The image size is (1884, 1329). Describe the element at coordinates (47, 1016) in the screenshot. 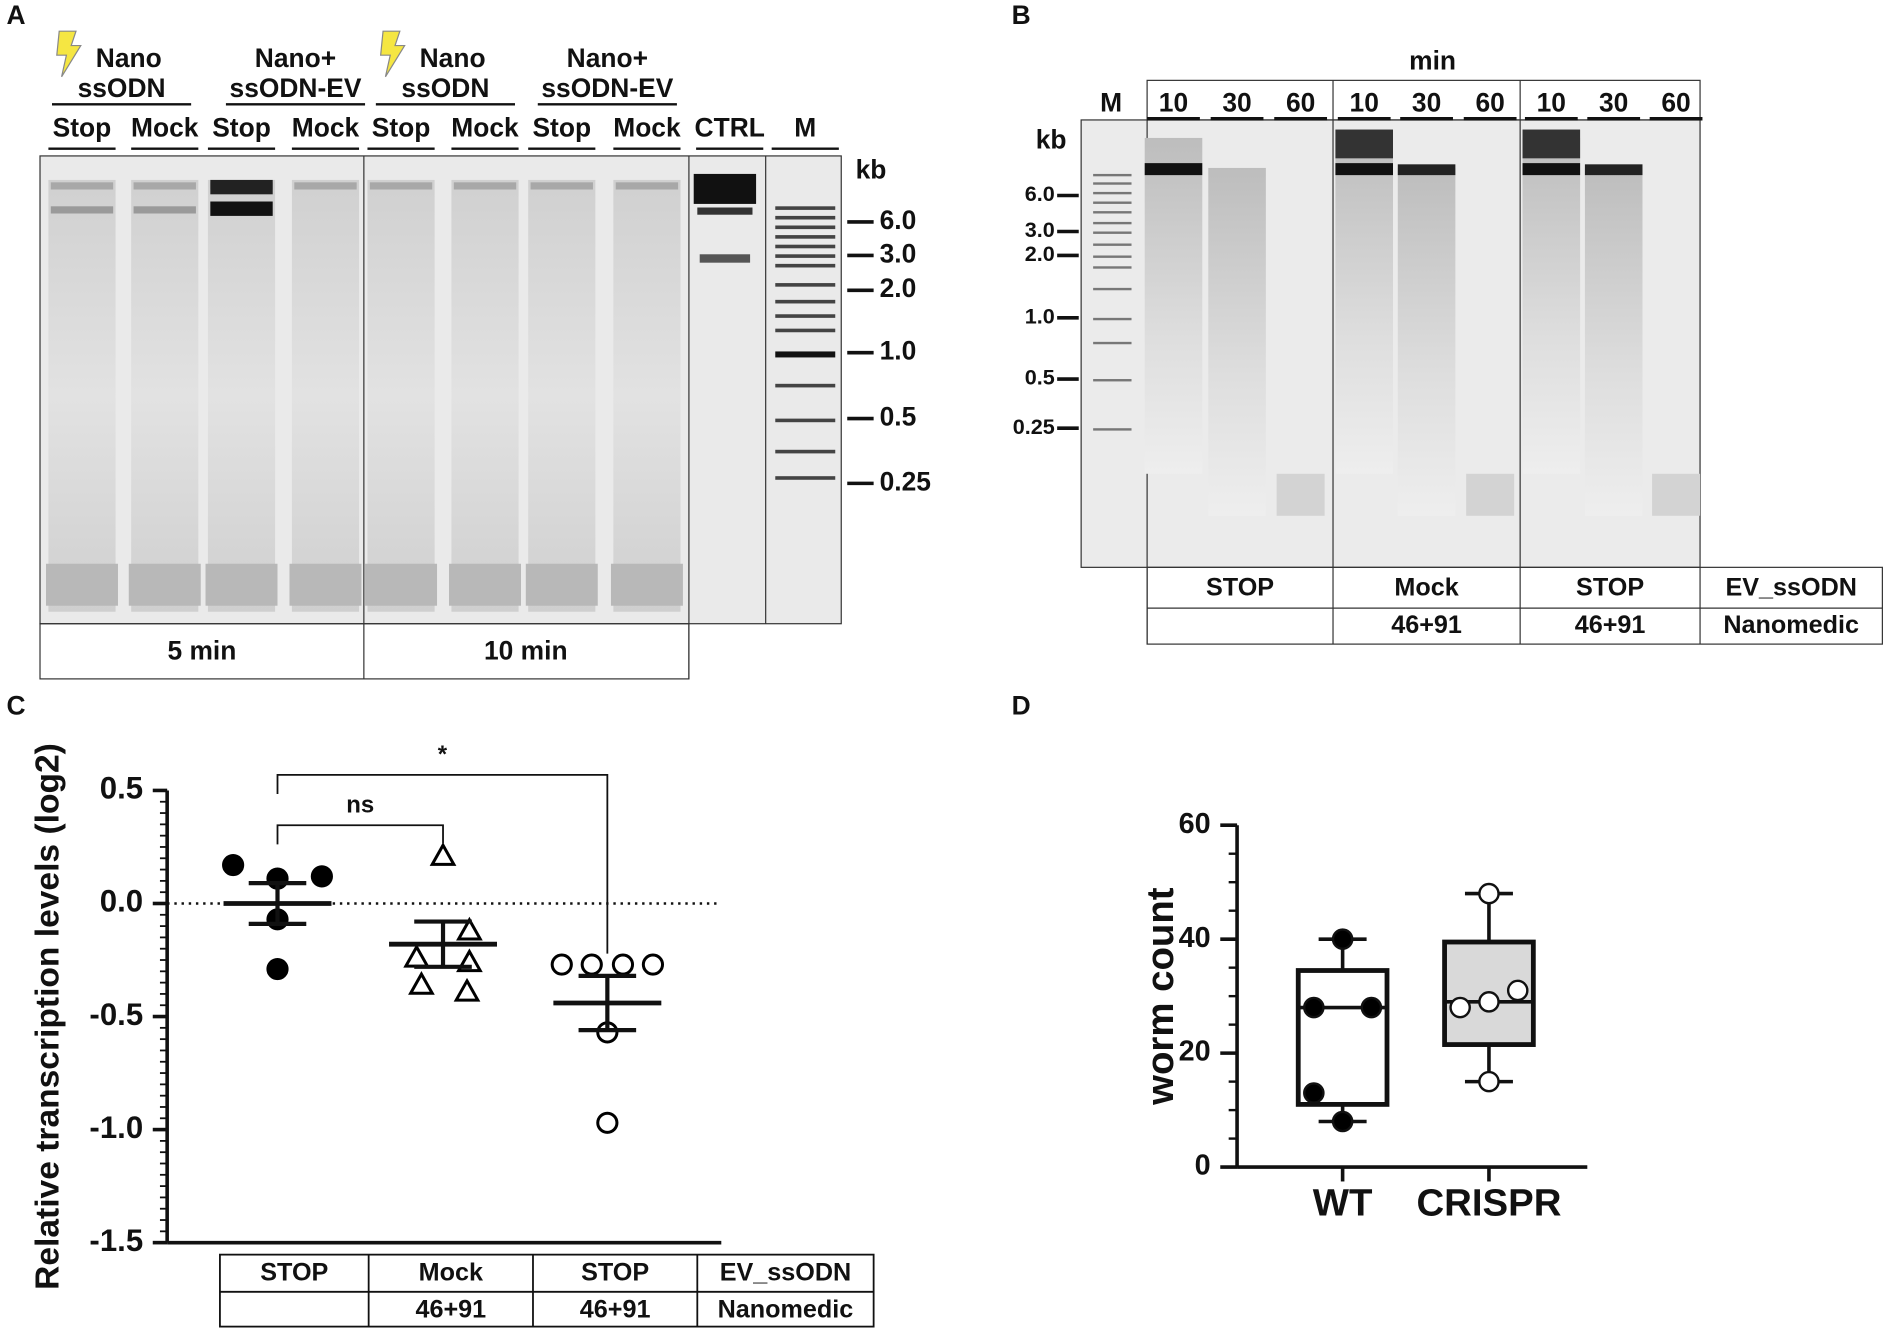

I see `y-axis-label: Relative transcription levels (log2)` at that location.